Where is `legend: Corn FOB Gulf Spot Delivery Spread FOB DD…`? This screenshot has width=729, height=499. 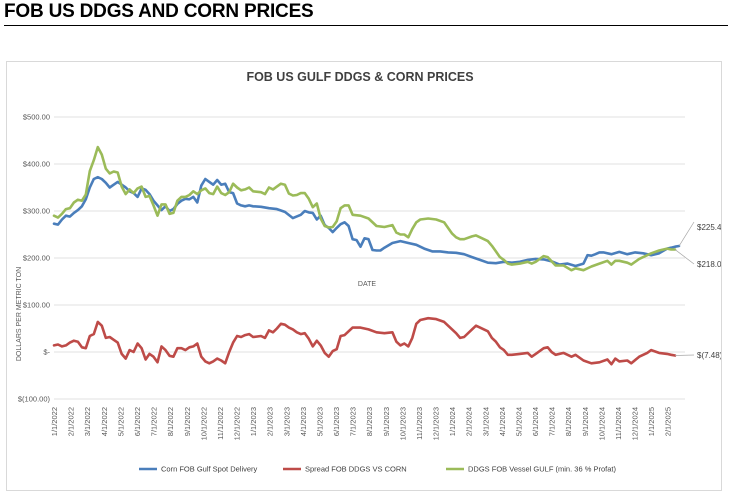
legend: Corn FOB Gulf Spot Delivery Spread FOB DD… is located at coordinates (377, 469).